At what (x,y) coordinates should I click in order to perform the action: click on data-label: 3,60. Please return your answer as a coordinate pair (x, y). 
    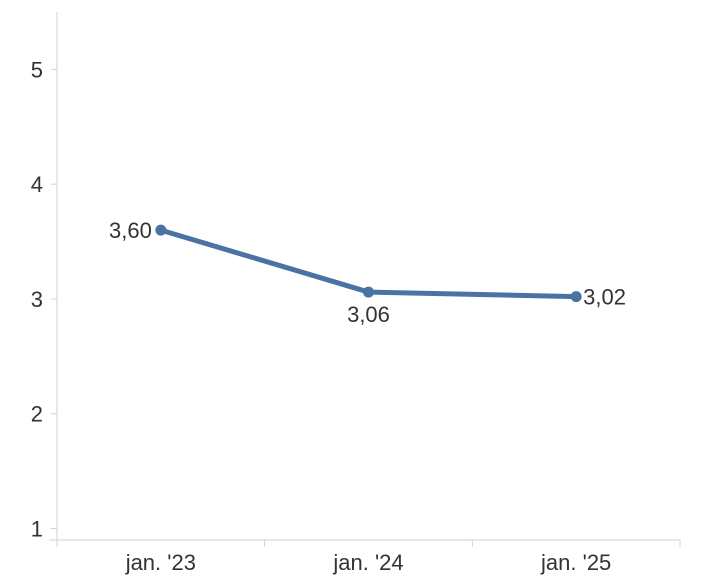
    Looking at the image, I should click on (130, 230).